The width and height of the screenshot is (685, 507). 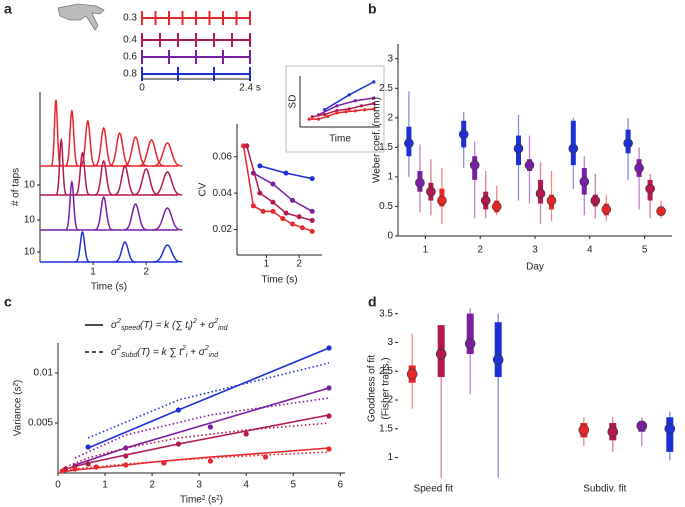 What do you see at coordinates (246, 485) in the screenshot?
I see `x-tick-label: 4` at bounding box center [246, 485].